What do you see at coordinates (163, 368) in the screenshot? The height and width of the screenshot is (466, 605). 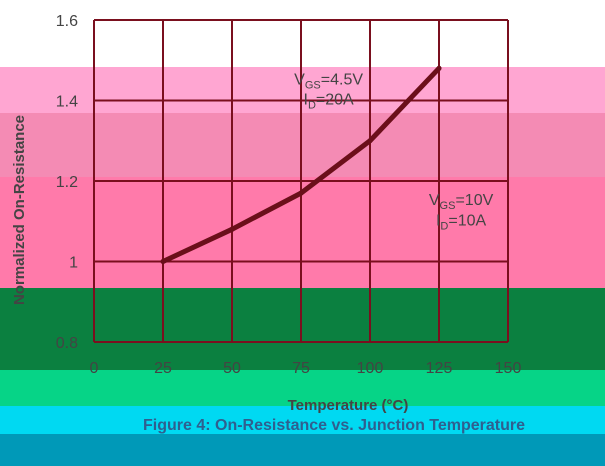 I see `x-tick-label: 25` at bounding box center [163, 368].